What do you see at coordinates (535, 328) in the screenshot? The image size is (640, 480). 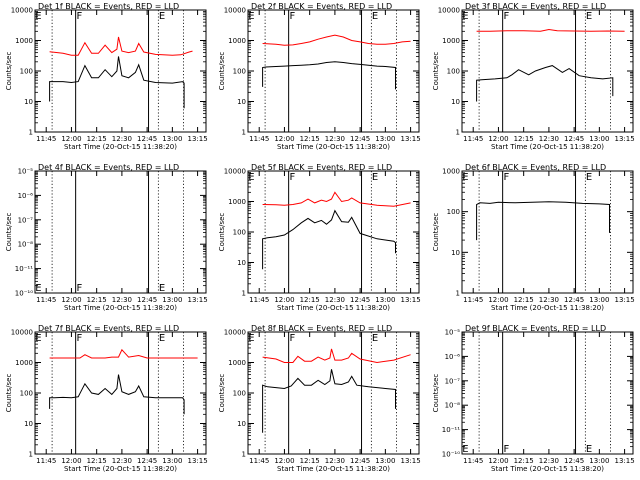 I see `panel-title: Det 9f BLACK = Events, RED = LLD` at bounding box center [535, 328].